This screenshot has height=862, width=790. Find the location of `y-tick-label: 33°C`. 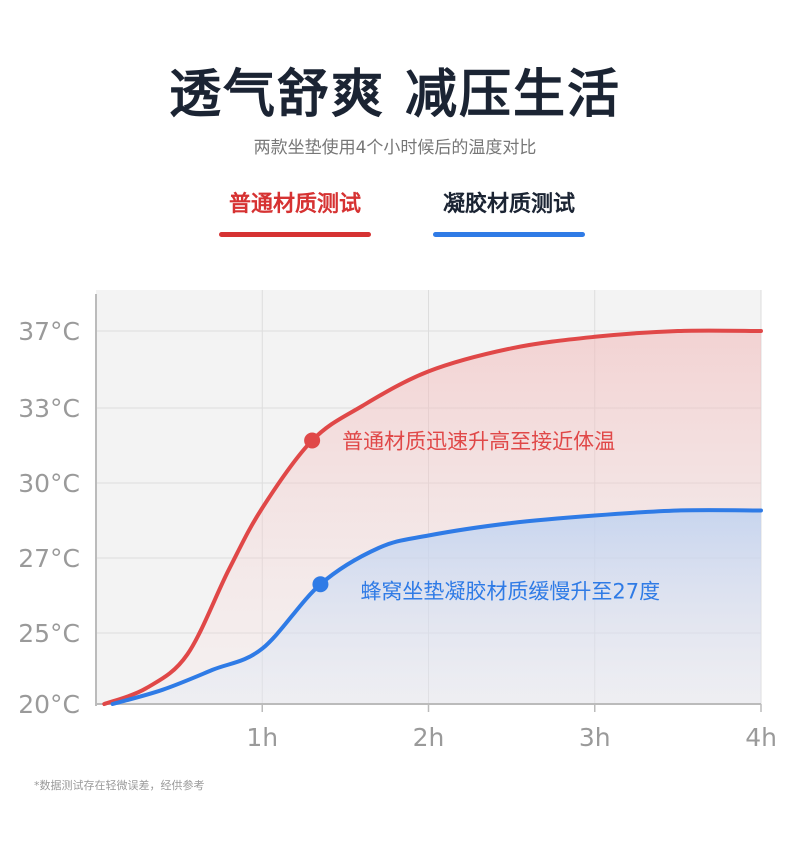

y-tick-label: 33°C is located at coordinates (49, 408).